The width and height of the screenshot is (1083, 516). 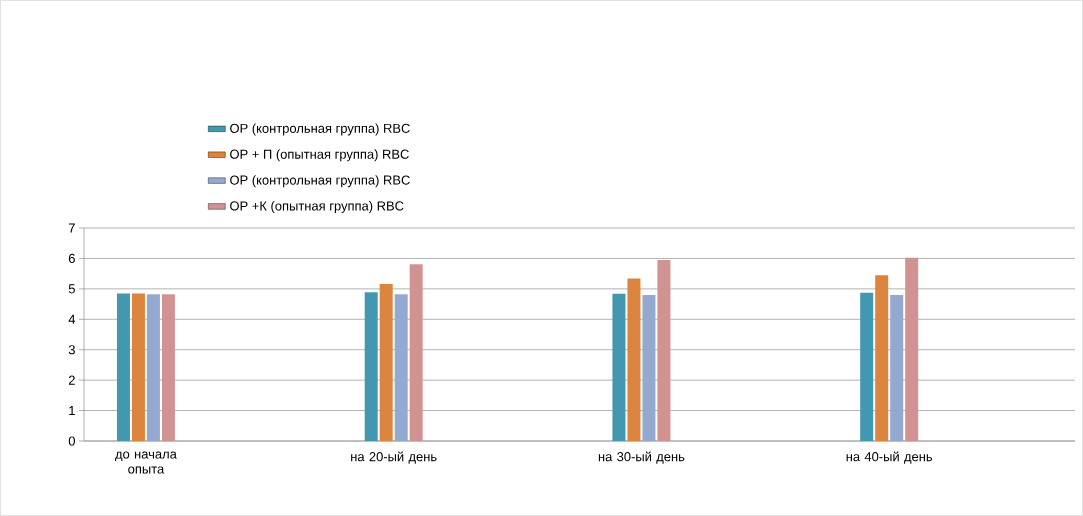 What do you see at coordinates (72, 411) in the screenshot?
I see `y-tick-label: 1` at bounding box center [72, 411].